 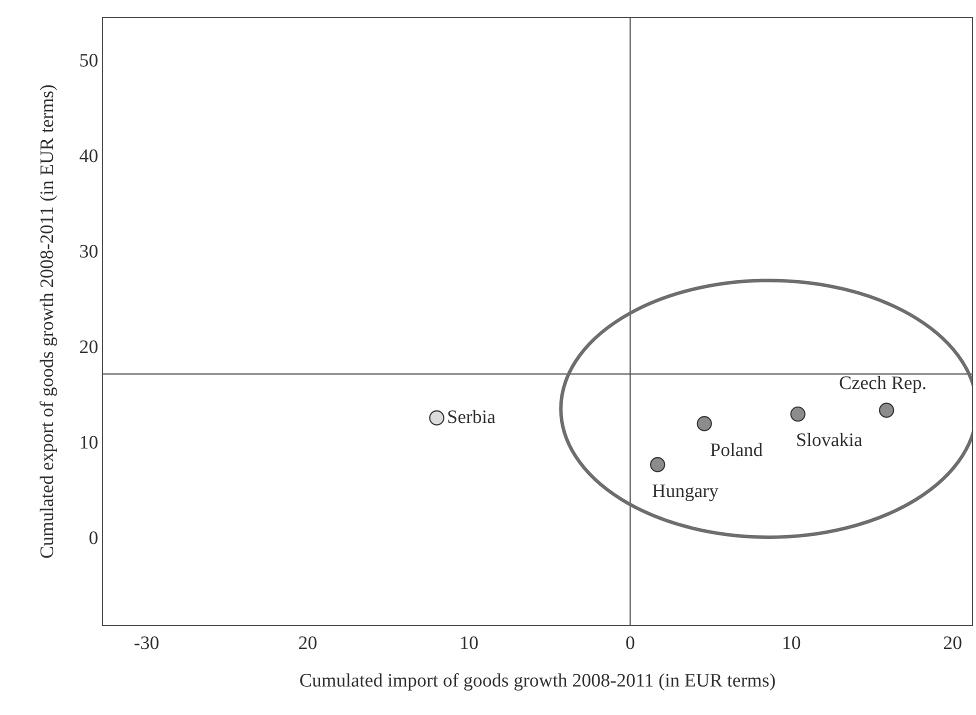 What do you see at coordinates (685, 491) in the screenshot?
I see `annotation: Hungary` at bounding box center [685, 491].